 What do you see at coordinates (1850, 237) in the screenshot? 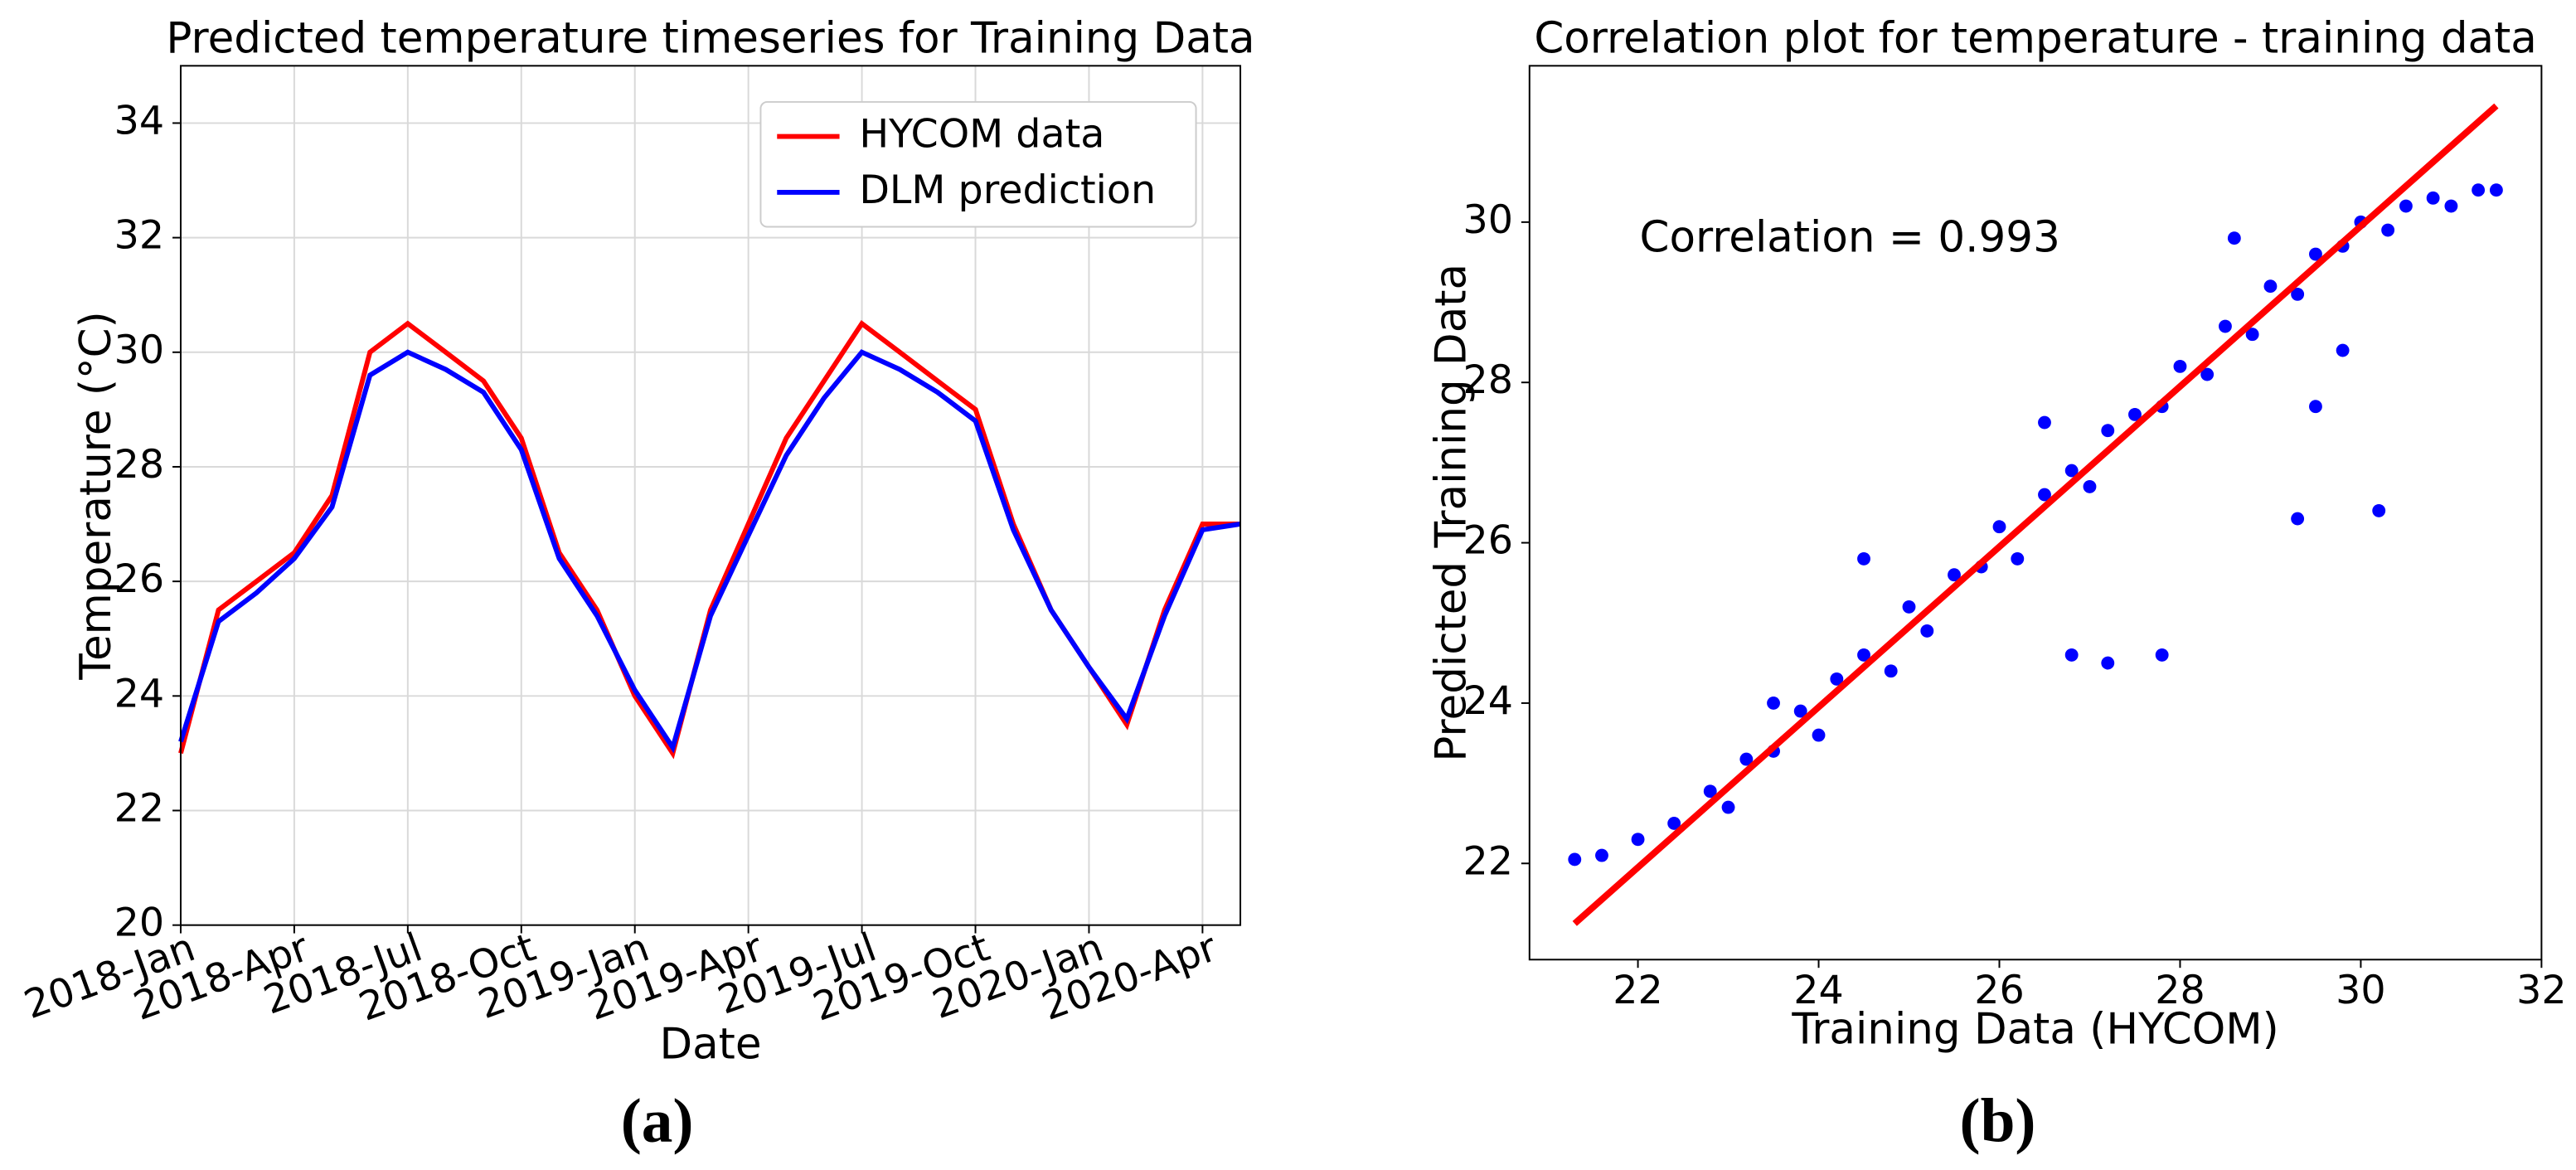
I see `annotation: Correlation = 0.993` at bounding box center [1850, 237].